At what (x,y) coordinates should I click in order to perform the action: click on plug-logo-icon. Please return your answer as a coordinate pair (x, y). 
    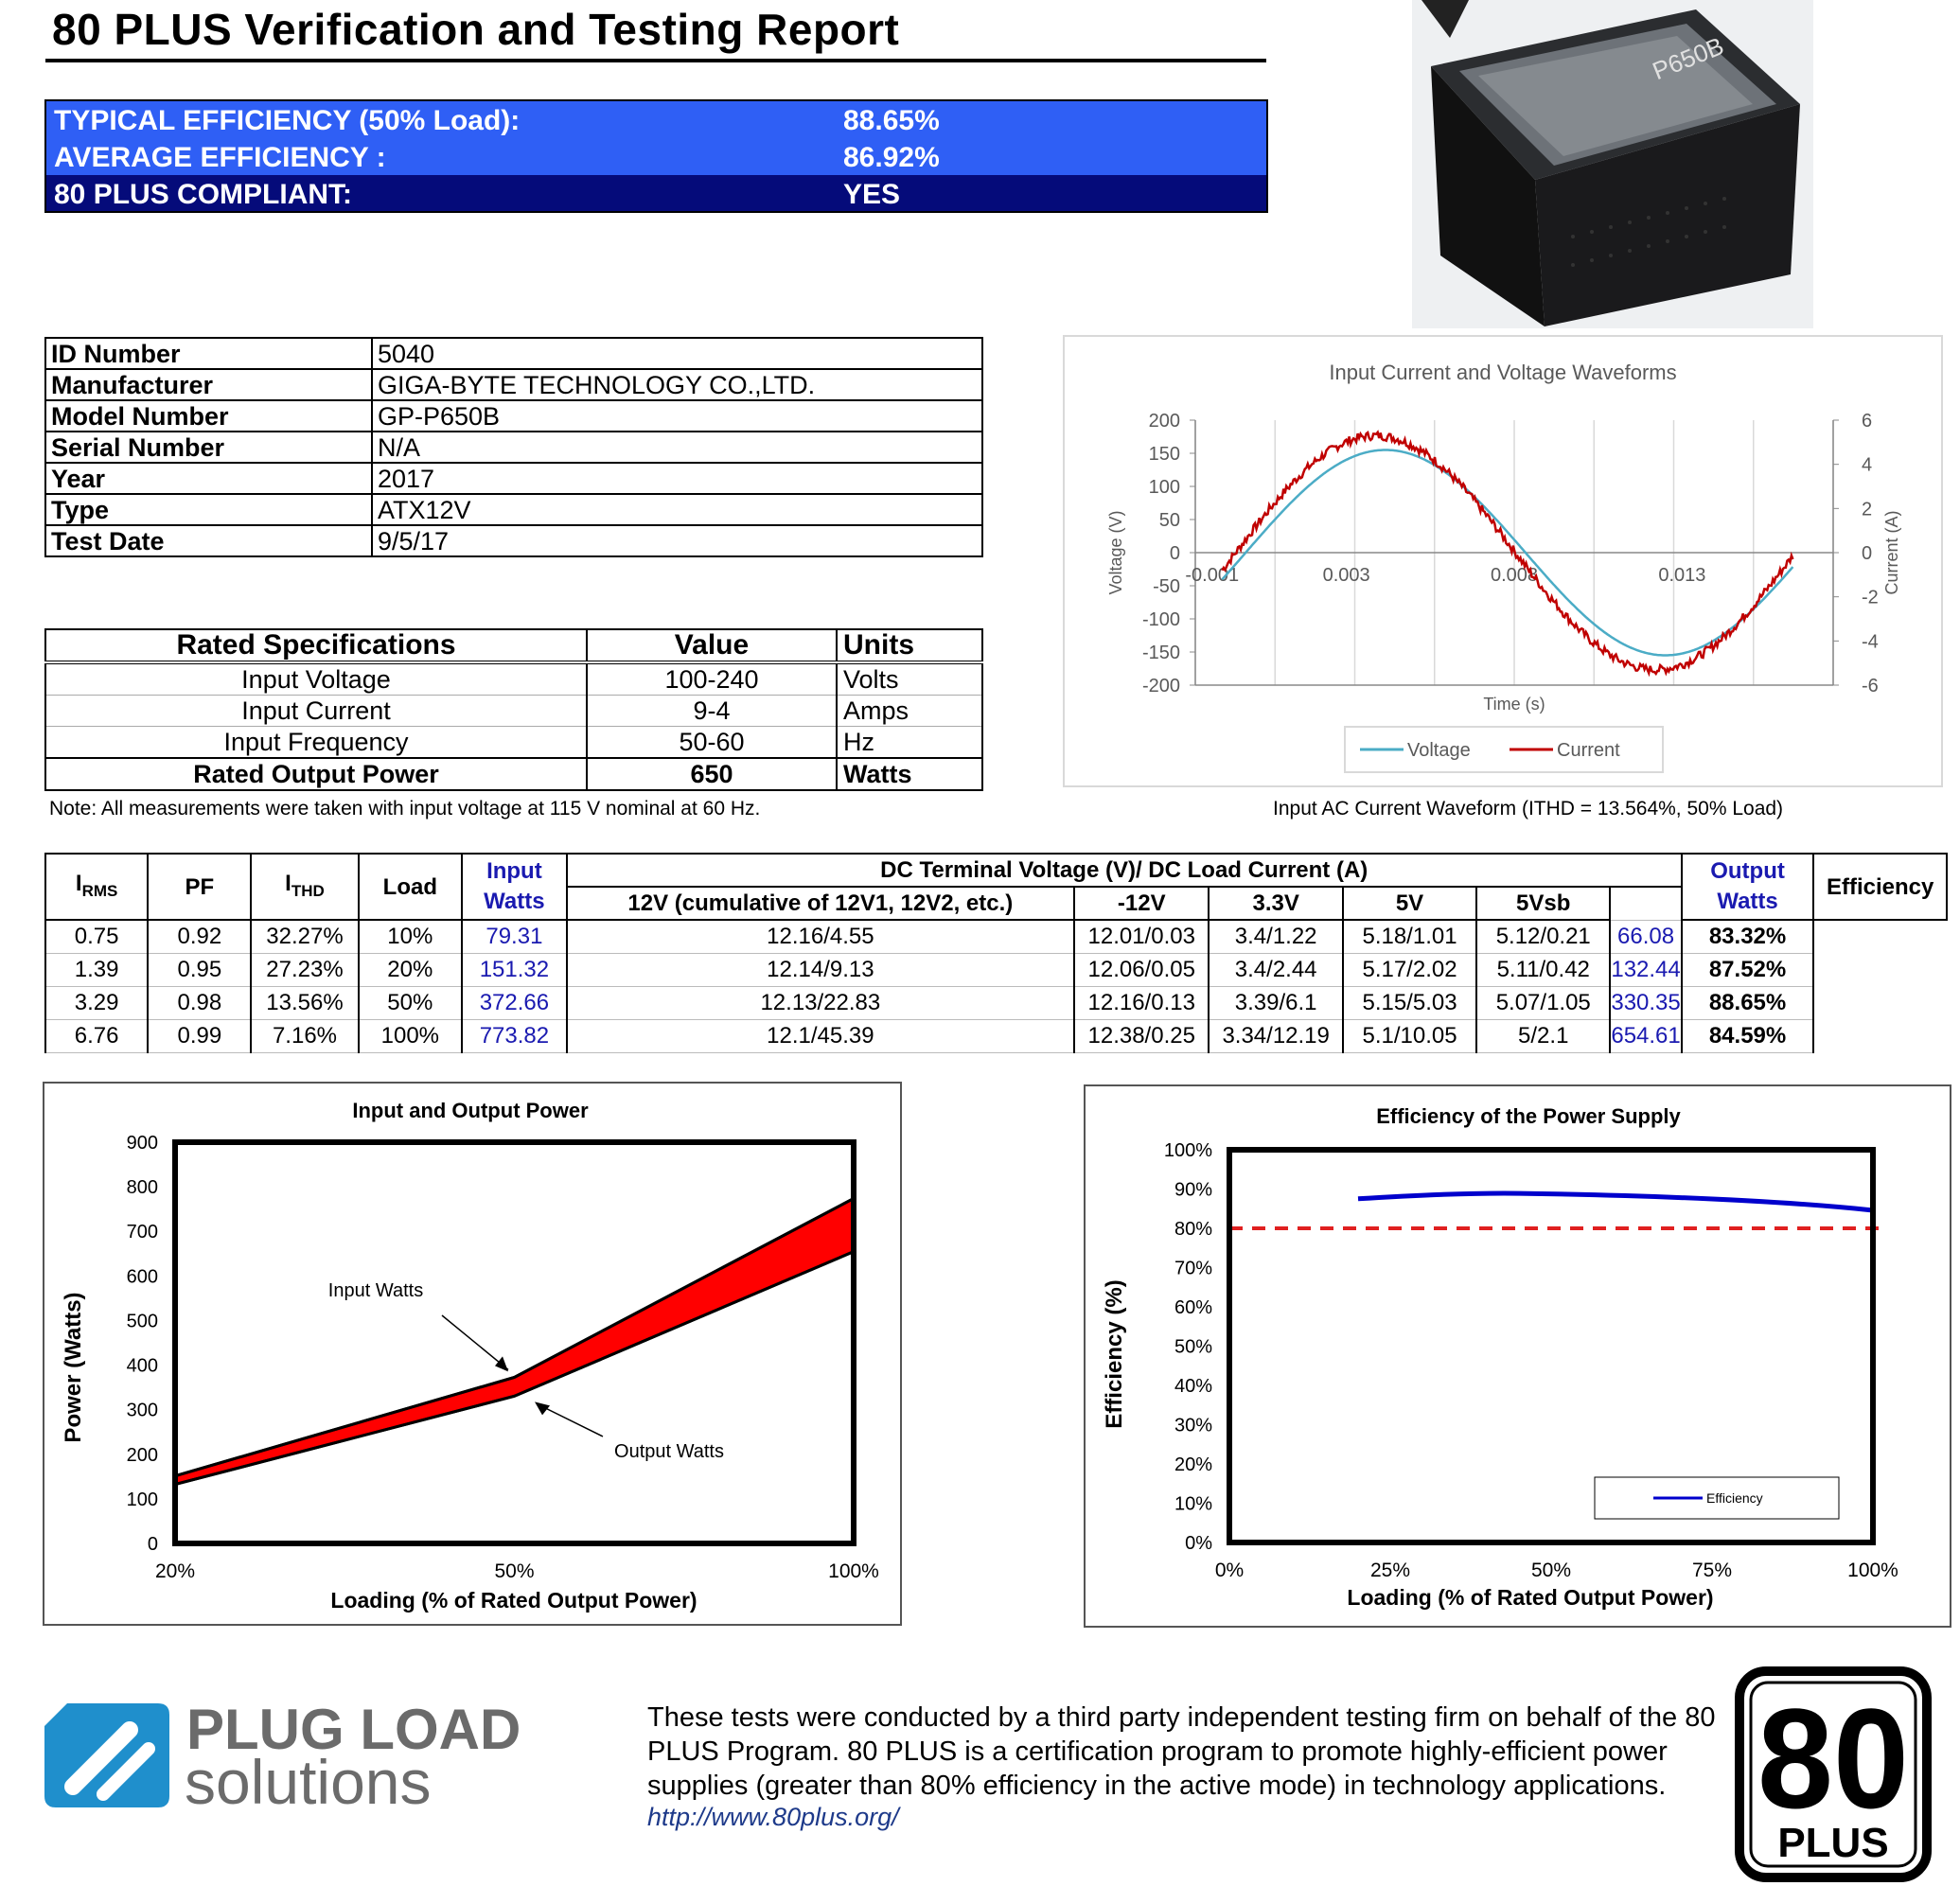
    Looking at the image, I should click on (106, 1755).